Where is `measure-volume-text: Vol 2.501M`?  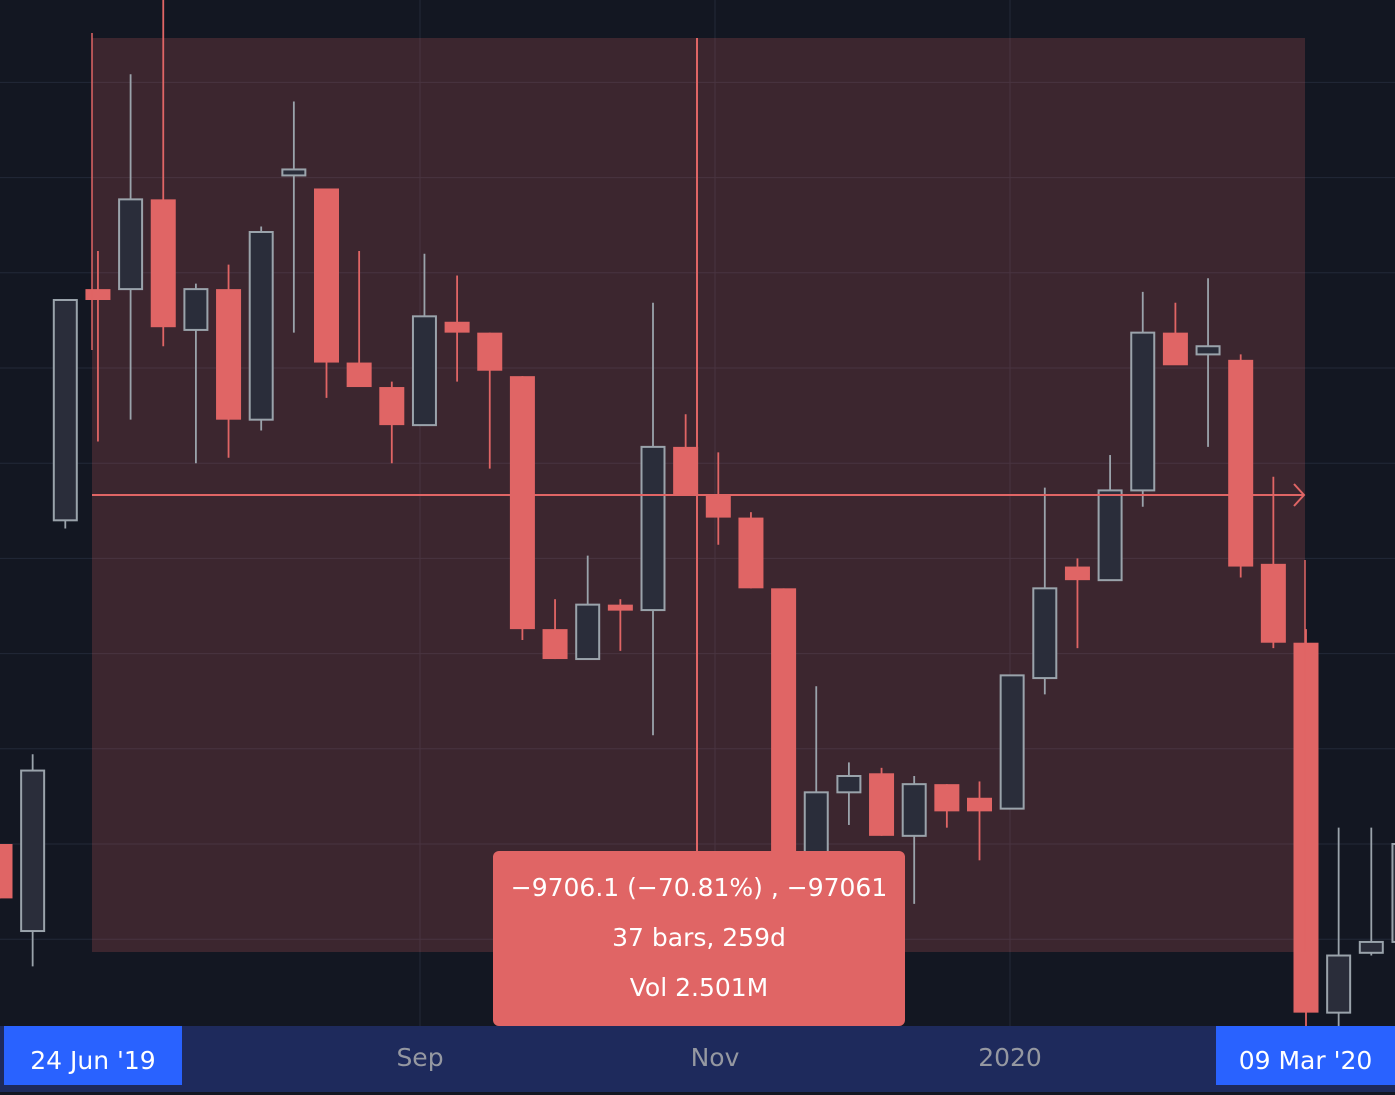 measure-volume-text: Vol 2.501M is located at coordinates (699, 988).